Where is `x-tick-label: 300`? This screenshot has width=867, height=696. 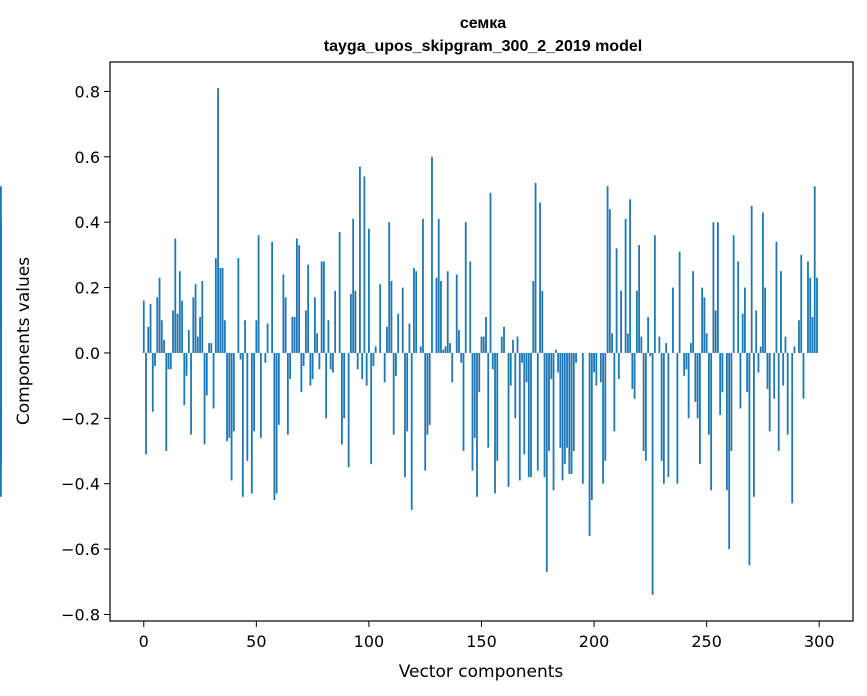 x-tick-label: 300 is located at coordinates (819, 641).